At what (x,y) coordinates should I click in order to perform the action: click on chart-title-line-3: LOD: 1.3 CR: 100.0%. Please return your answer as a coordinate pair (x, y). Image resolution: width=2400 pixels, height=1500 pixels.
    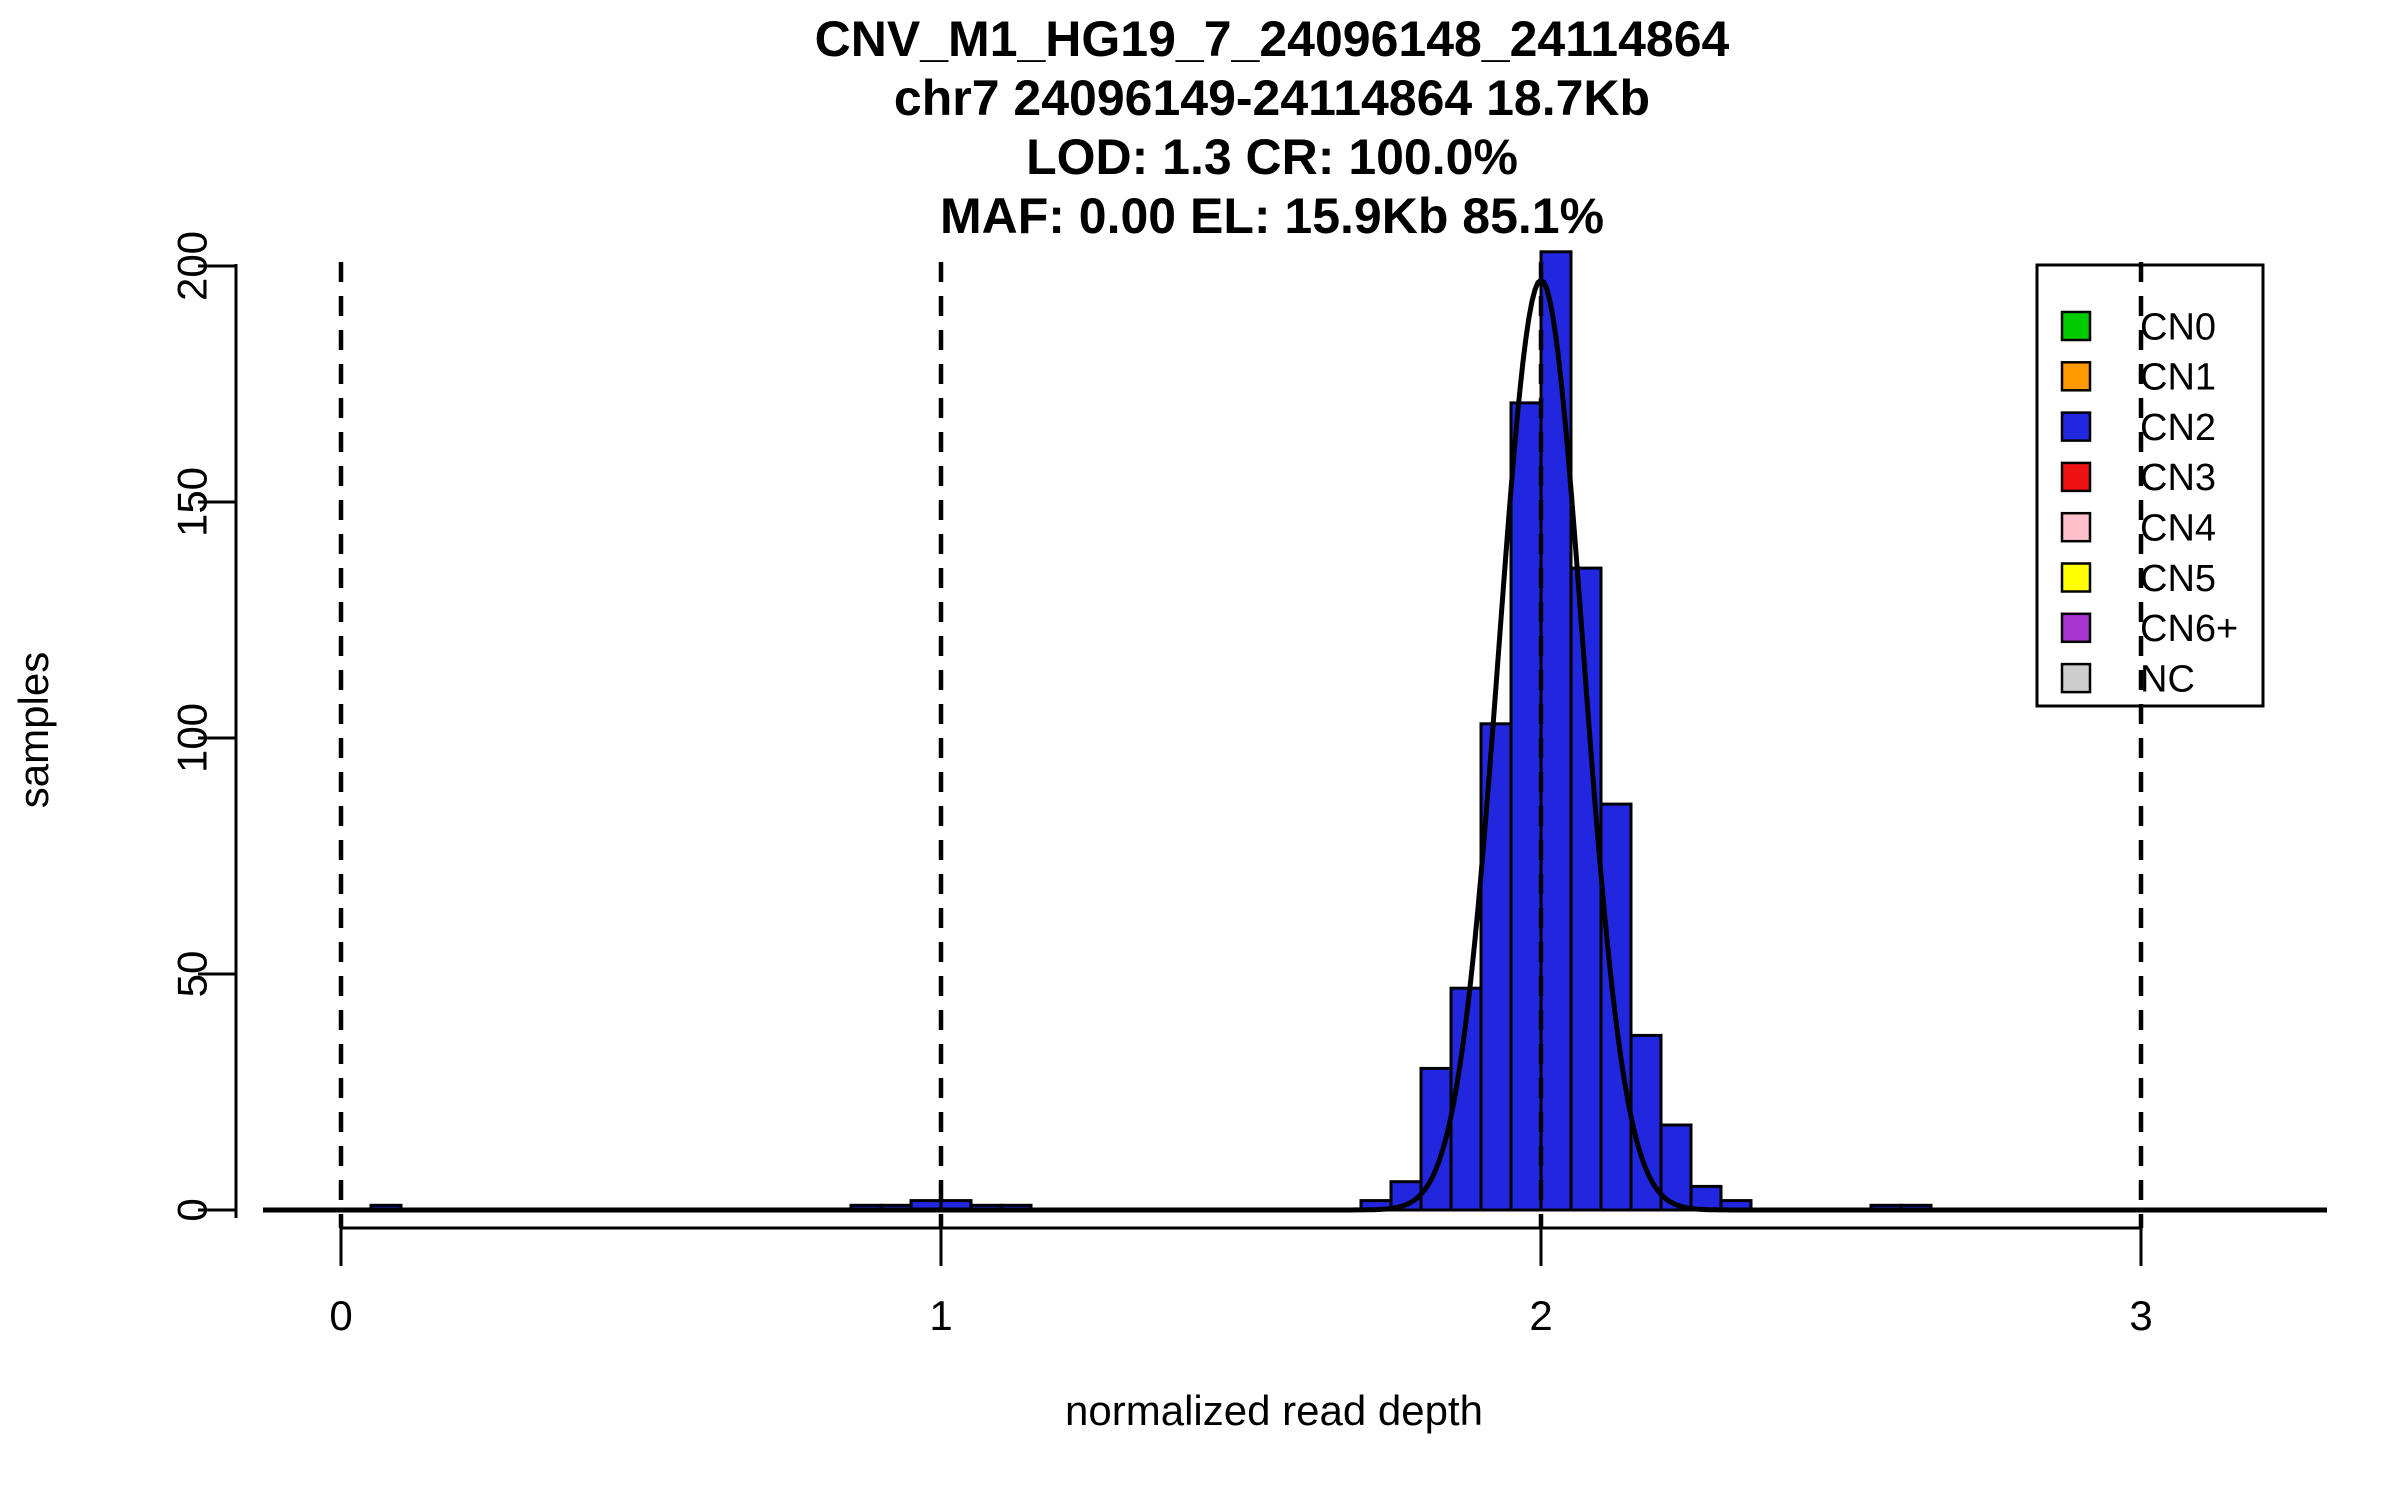
    Looking at the image, I should click on (1272, 157).